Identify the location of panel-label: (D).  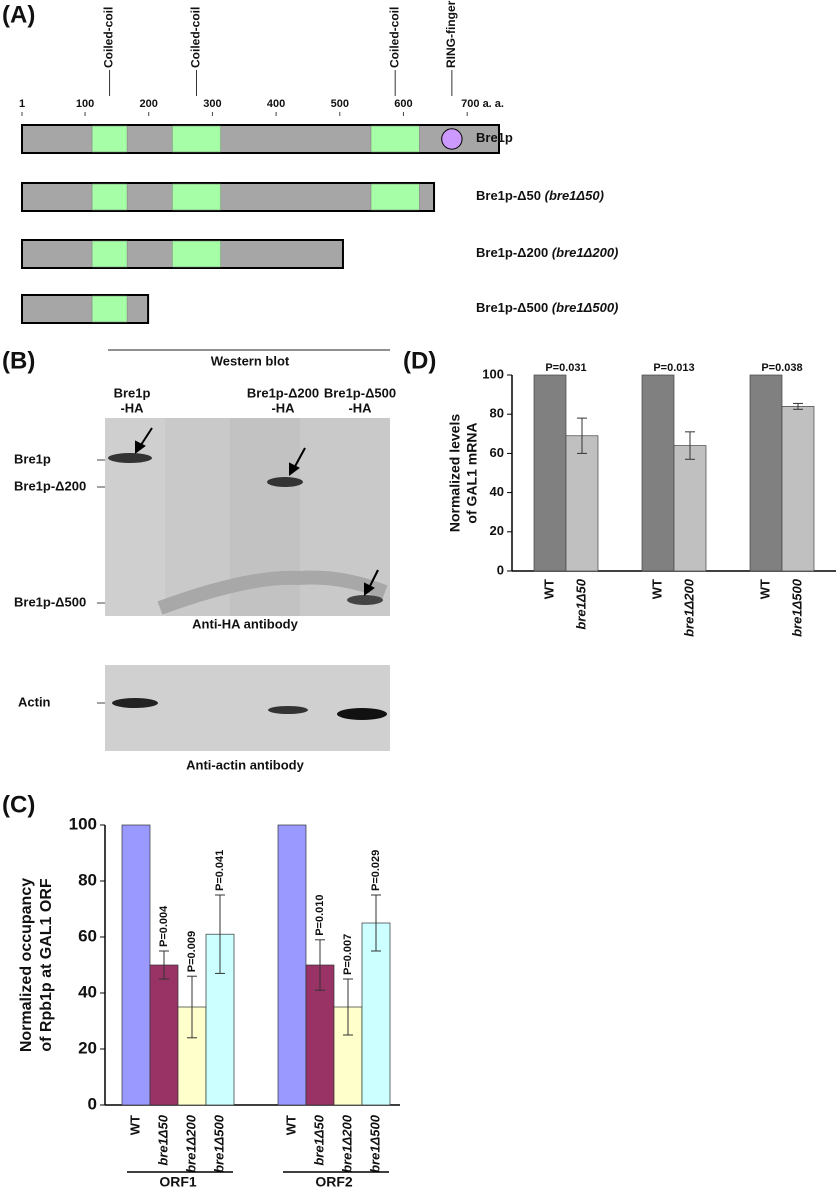
(419, 360).